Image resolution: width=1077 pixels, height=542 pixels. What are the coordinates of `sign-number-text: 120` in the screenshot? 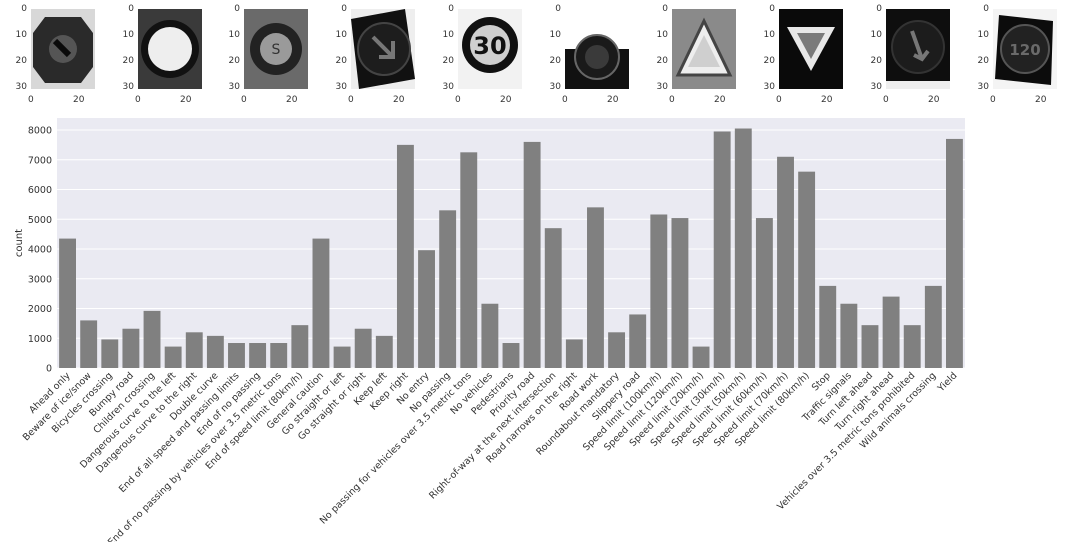 It's located at (1024, 50).